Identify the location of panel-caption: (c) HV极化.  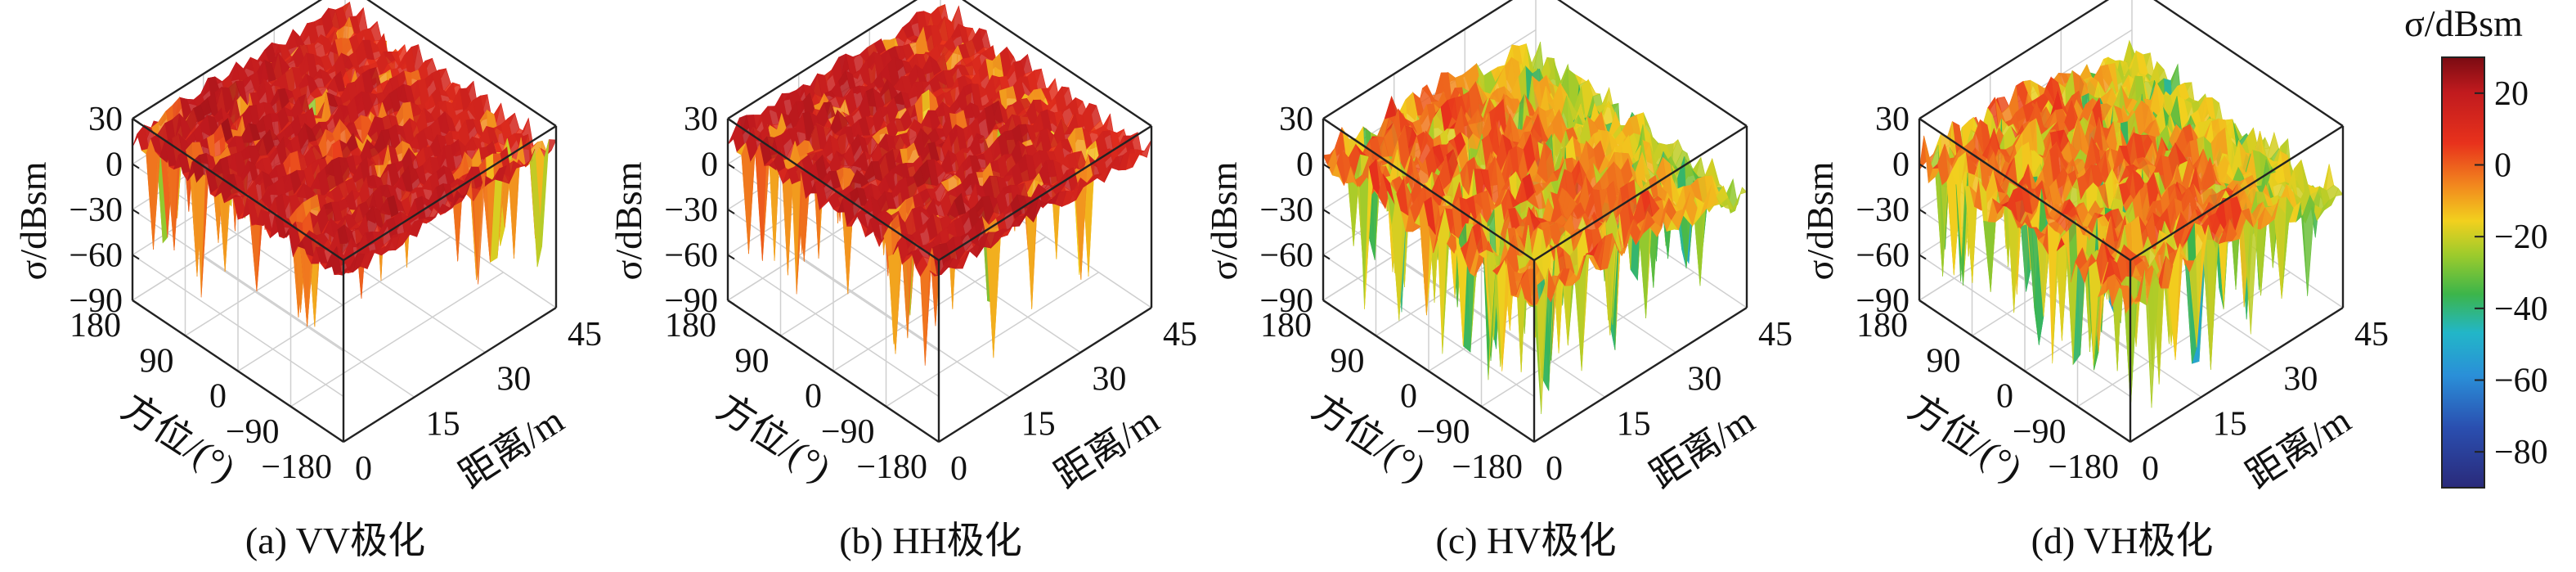
(1527, 540).